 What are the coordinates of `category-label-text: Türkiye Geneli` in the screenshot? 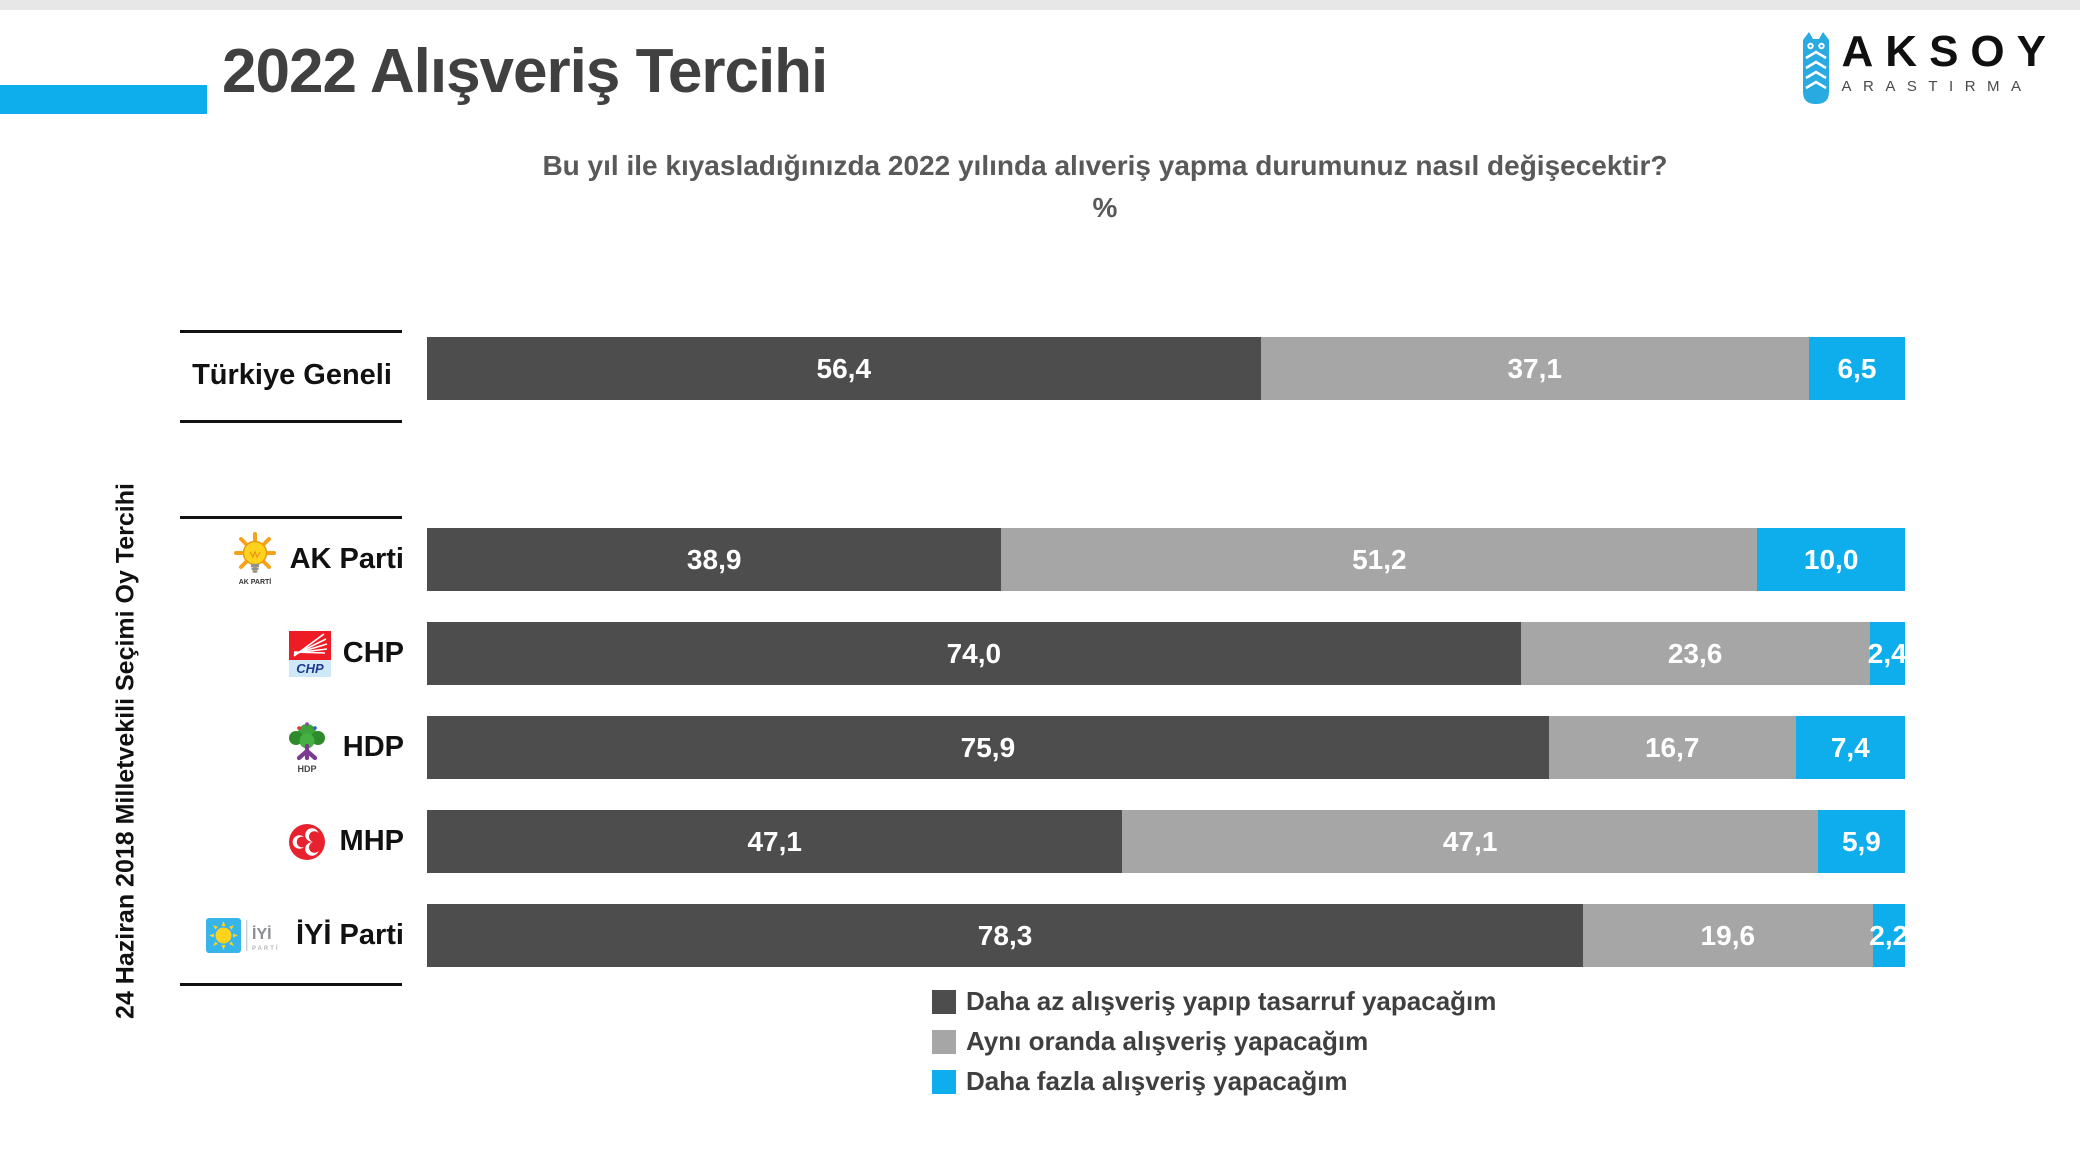 It's located at (292, 374).